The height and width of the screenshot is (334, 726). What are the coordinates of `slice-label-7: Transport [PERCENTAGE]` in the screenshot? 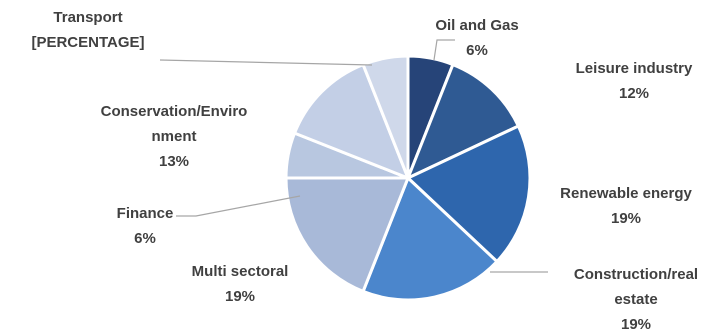 It's located at (87, 30).